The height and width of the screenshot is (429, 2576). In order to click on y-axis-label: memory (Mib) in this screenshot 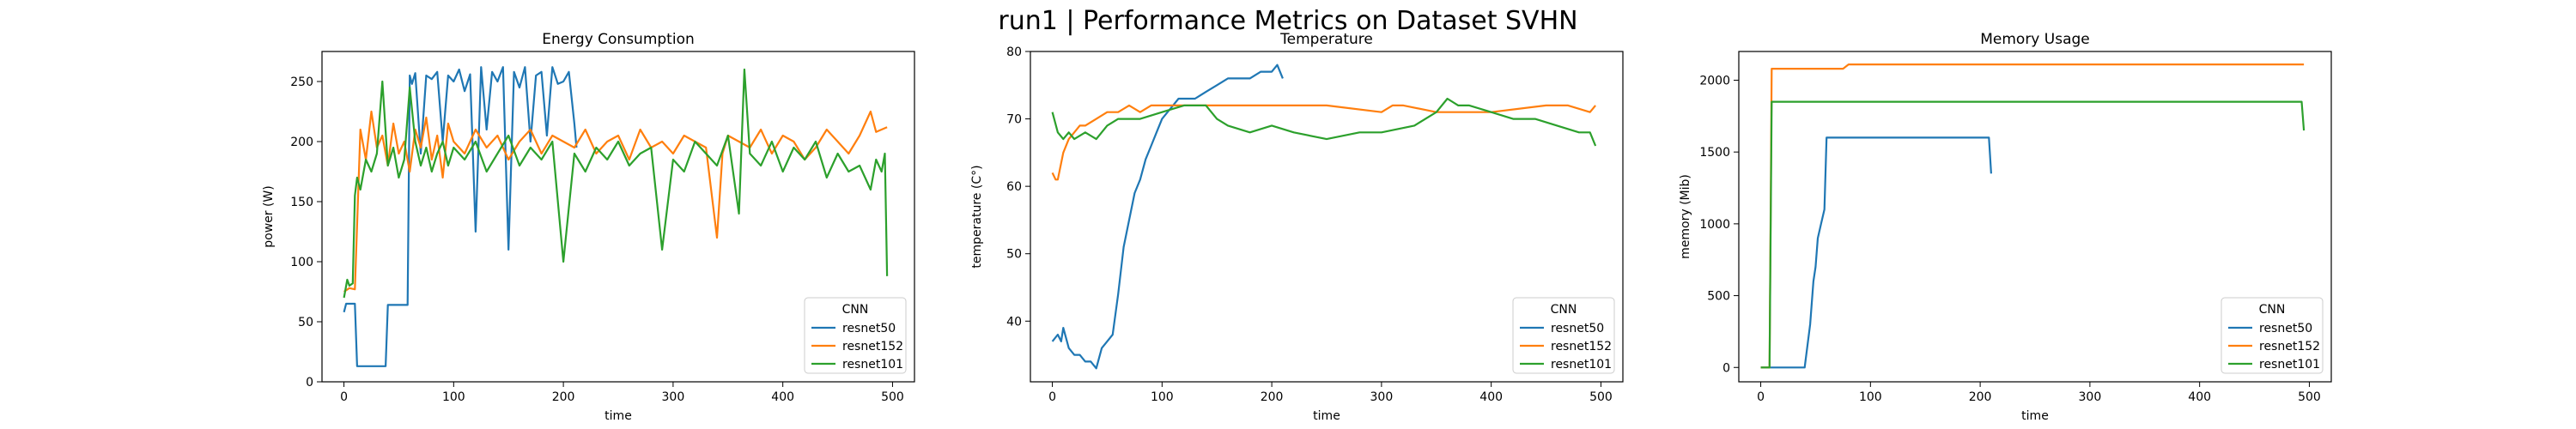, I will do `click(1686, 216)`.